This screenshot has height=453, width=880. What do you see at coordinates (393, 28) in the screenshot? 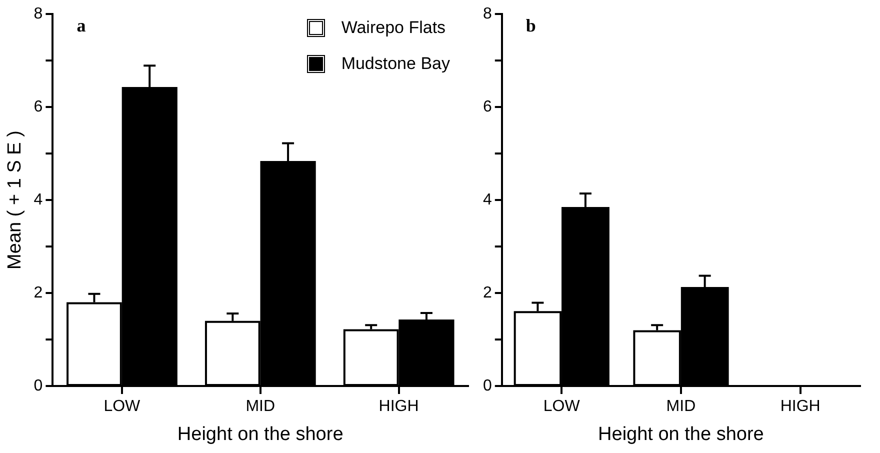
I see `legend-label: Wairepo Flats` at bounding box center [393, 28].